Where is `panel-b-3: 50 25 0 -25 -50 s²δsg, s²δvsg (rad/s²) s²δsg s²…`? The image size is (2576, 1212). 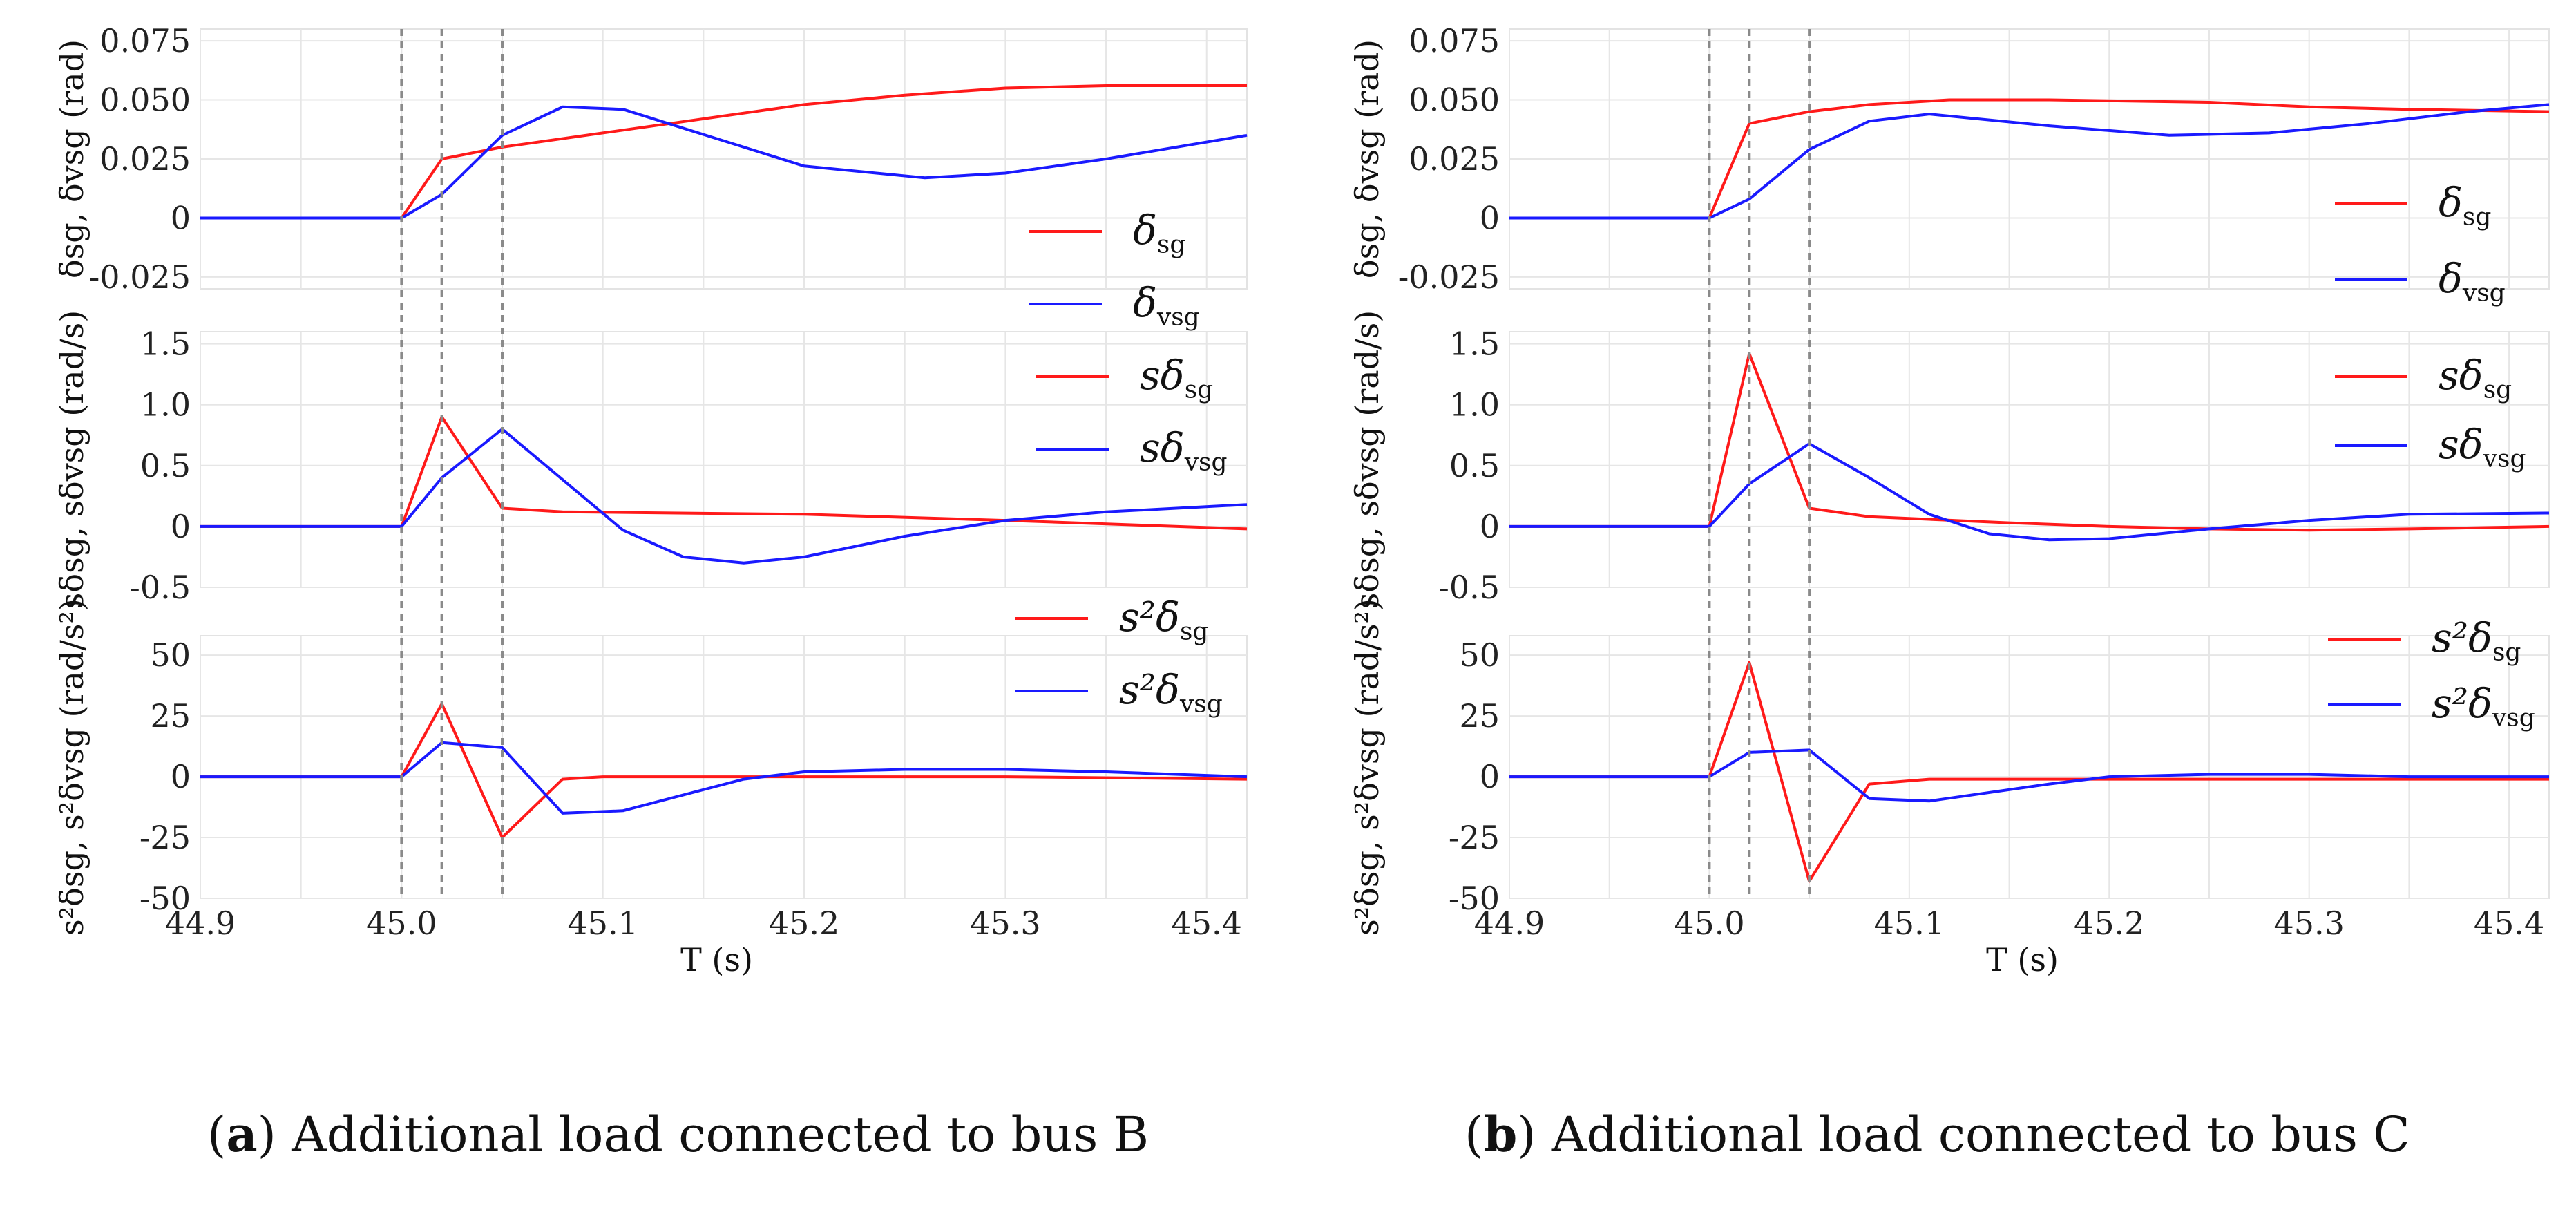 panel-b-3: 50 25 0 -25 -50 s²δsg, s²δvsg (rad/s²) s²δsg s²… is located at coordinates (1949, 767).